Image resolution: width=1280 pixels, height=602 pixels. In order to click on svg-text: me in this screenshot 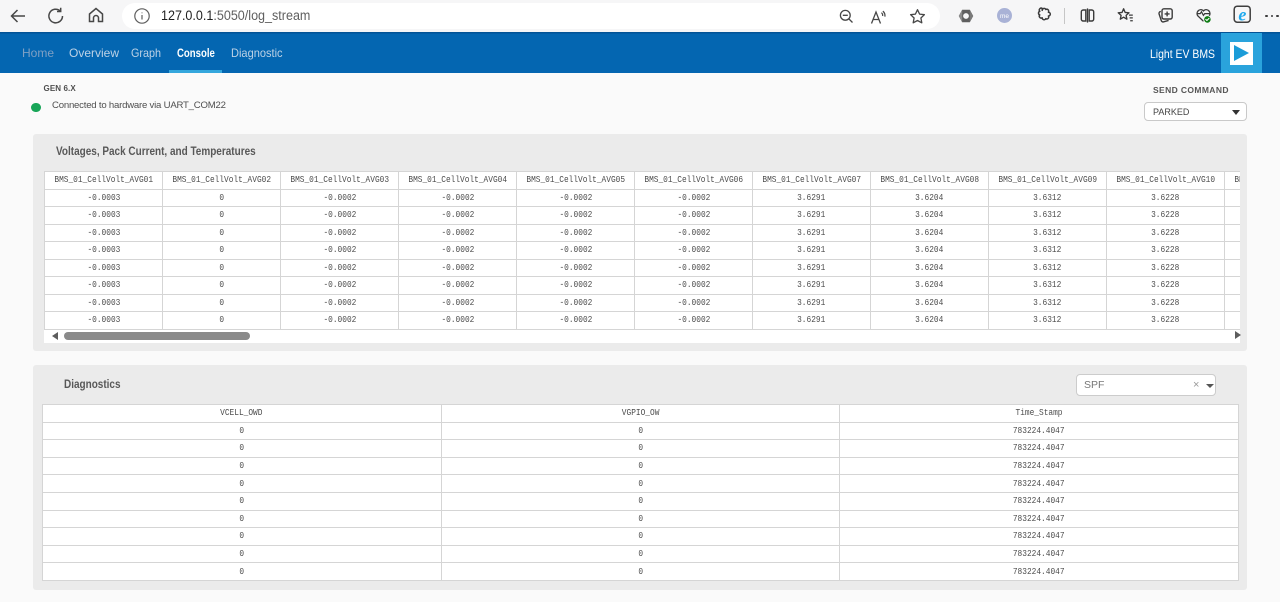, I will do `click(1004, 16)`.